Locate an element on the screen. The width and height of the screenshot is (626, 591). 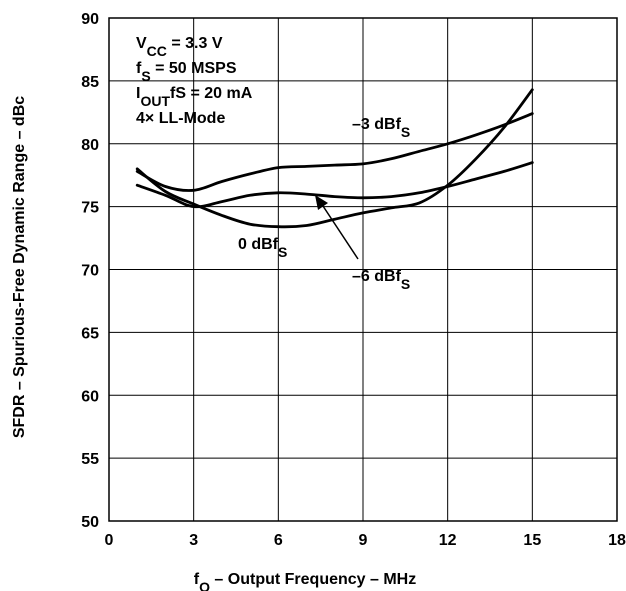
y-tick-labels: 50 55 60 65 70 75 80 85 90 is located at coordinates (90, 271).